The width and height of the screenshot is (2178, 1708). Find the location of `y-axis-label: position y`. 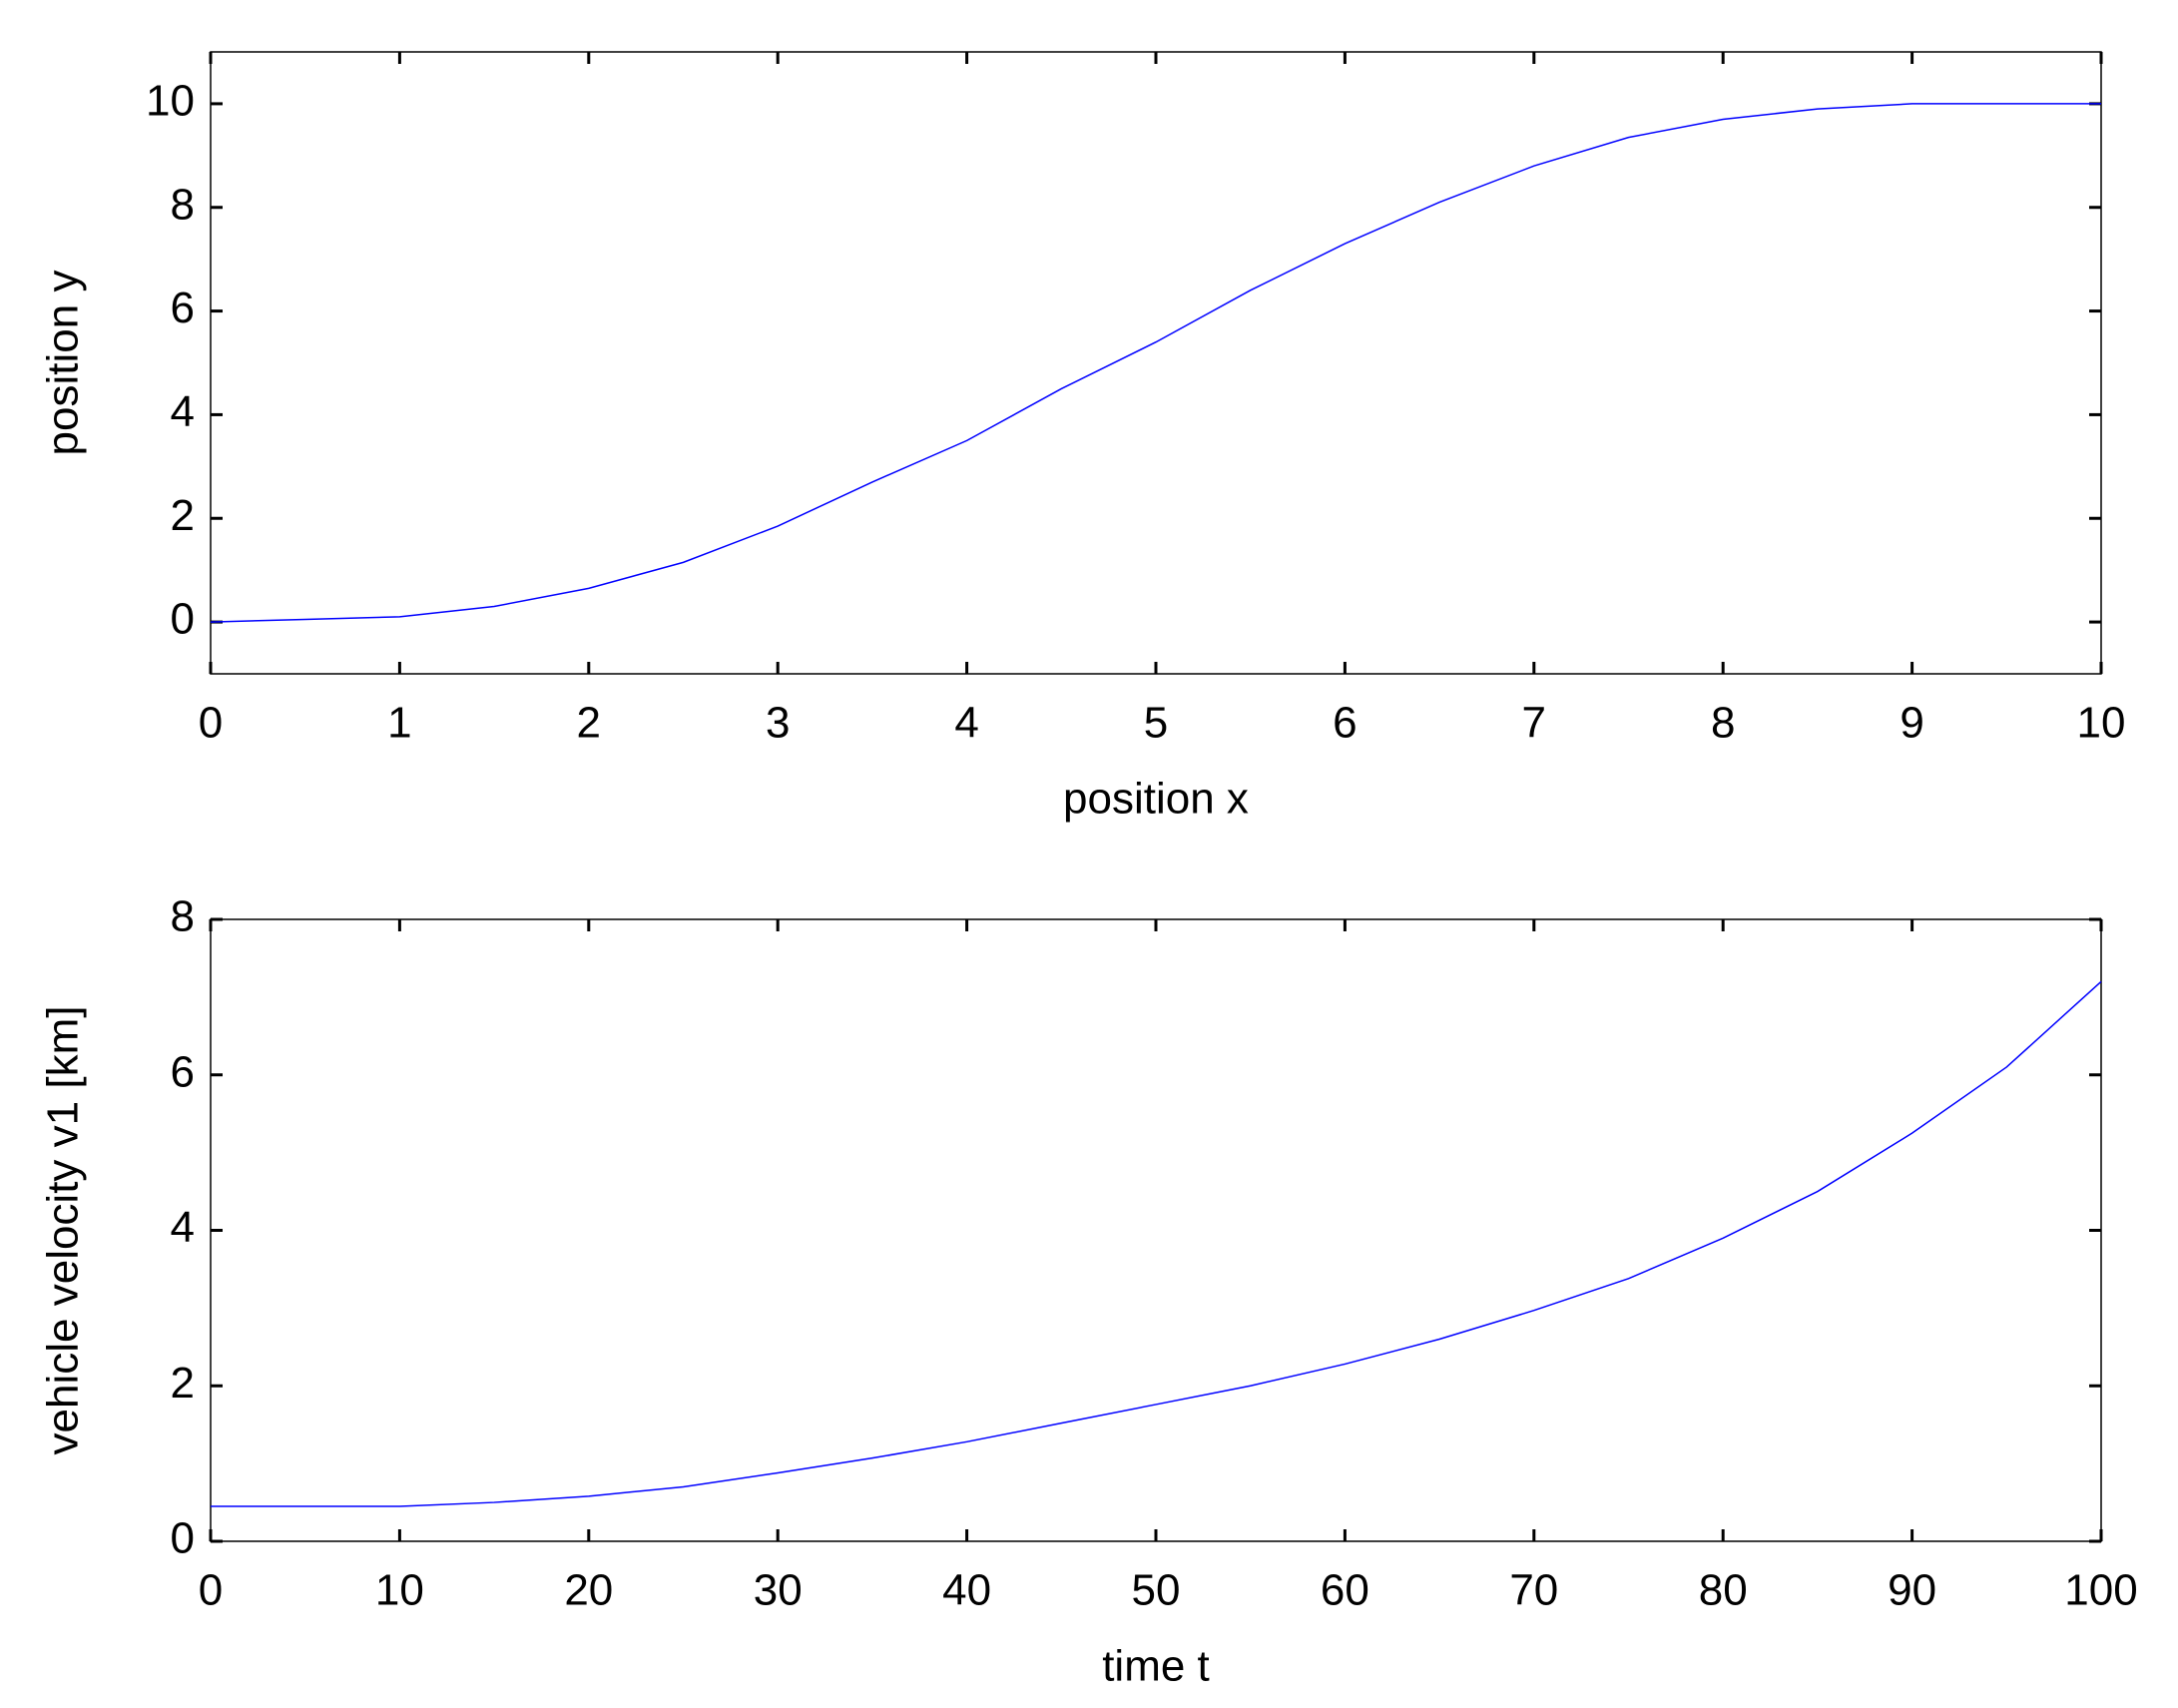

y-axis-label: position y is located at coordinates (64, 363).